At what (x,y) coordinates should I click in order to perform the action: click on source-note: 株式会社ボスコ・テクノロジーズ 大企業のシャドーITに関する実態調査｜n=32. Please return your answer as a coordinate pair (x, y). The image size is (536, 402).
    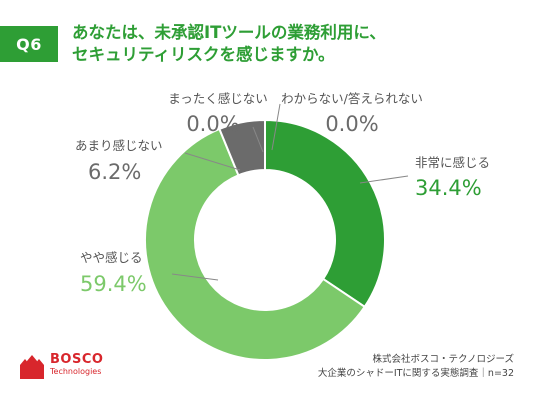
    Looking at the image, I should click on (416, 367).